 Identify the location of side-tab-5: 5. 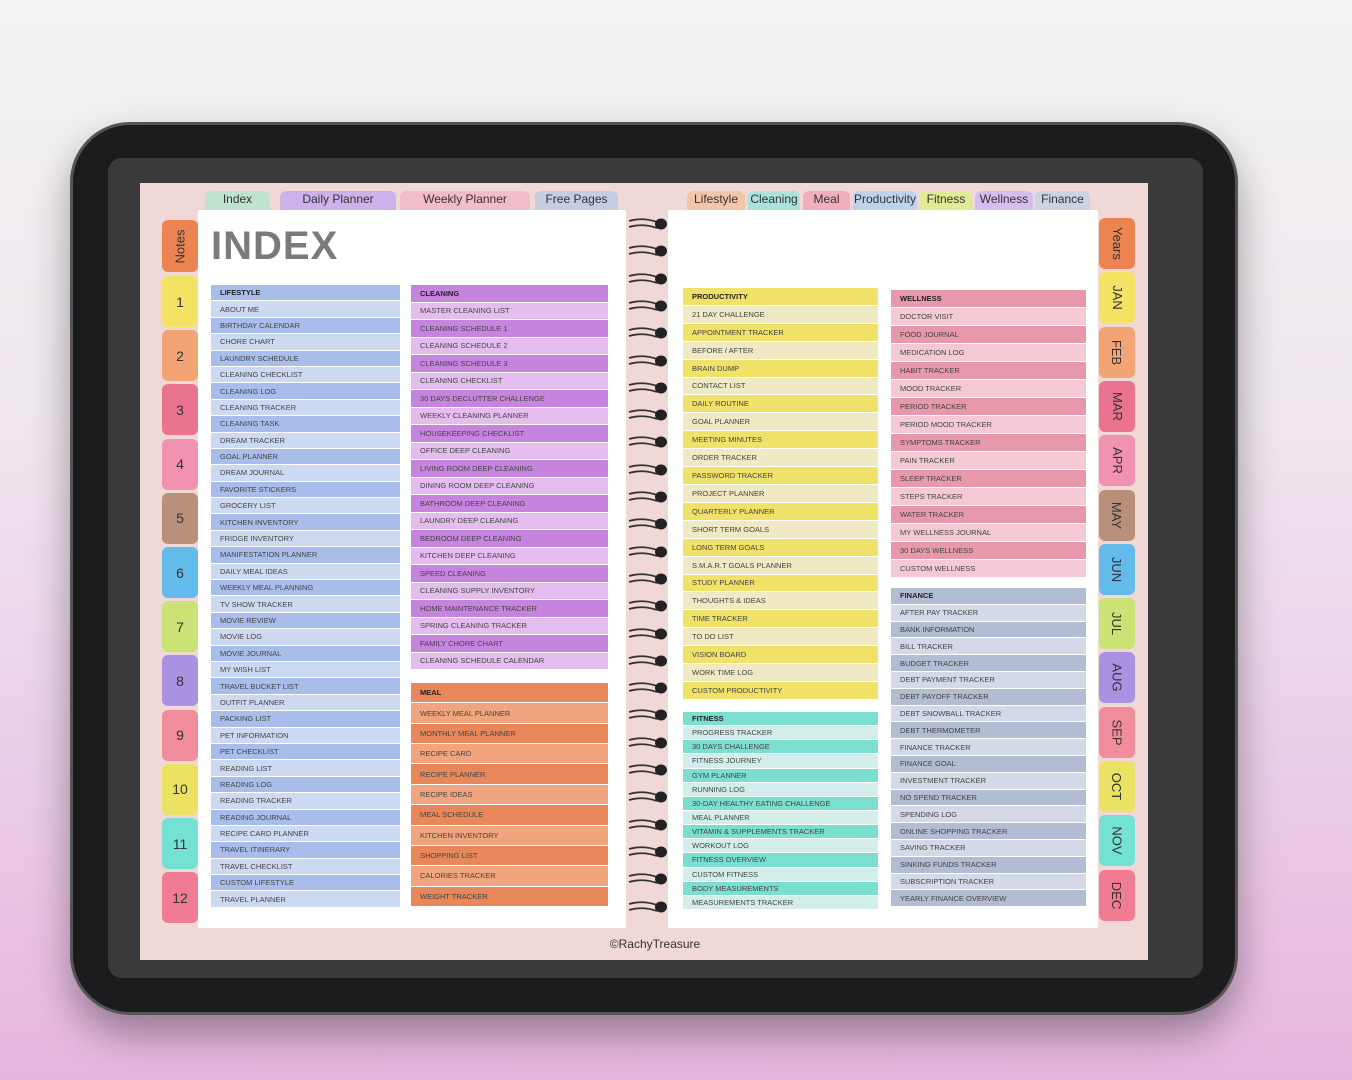
(180, 518).